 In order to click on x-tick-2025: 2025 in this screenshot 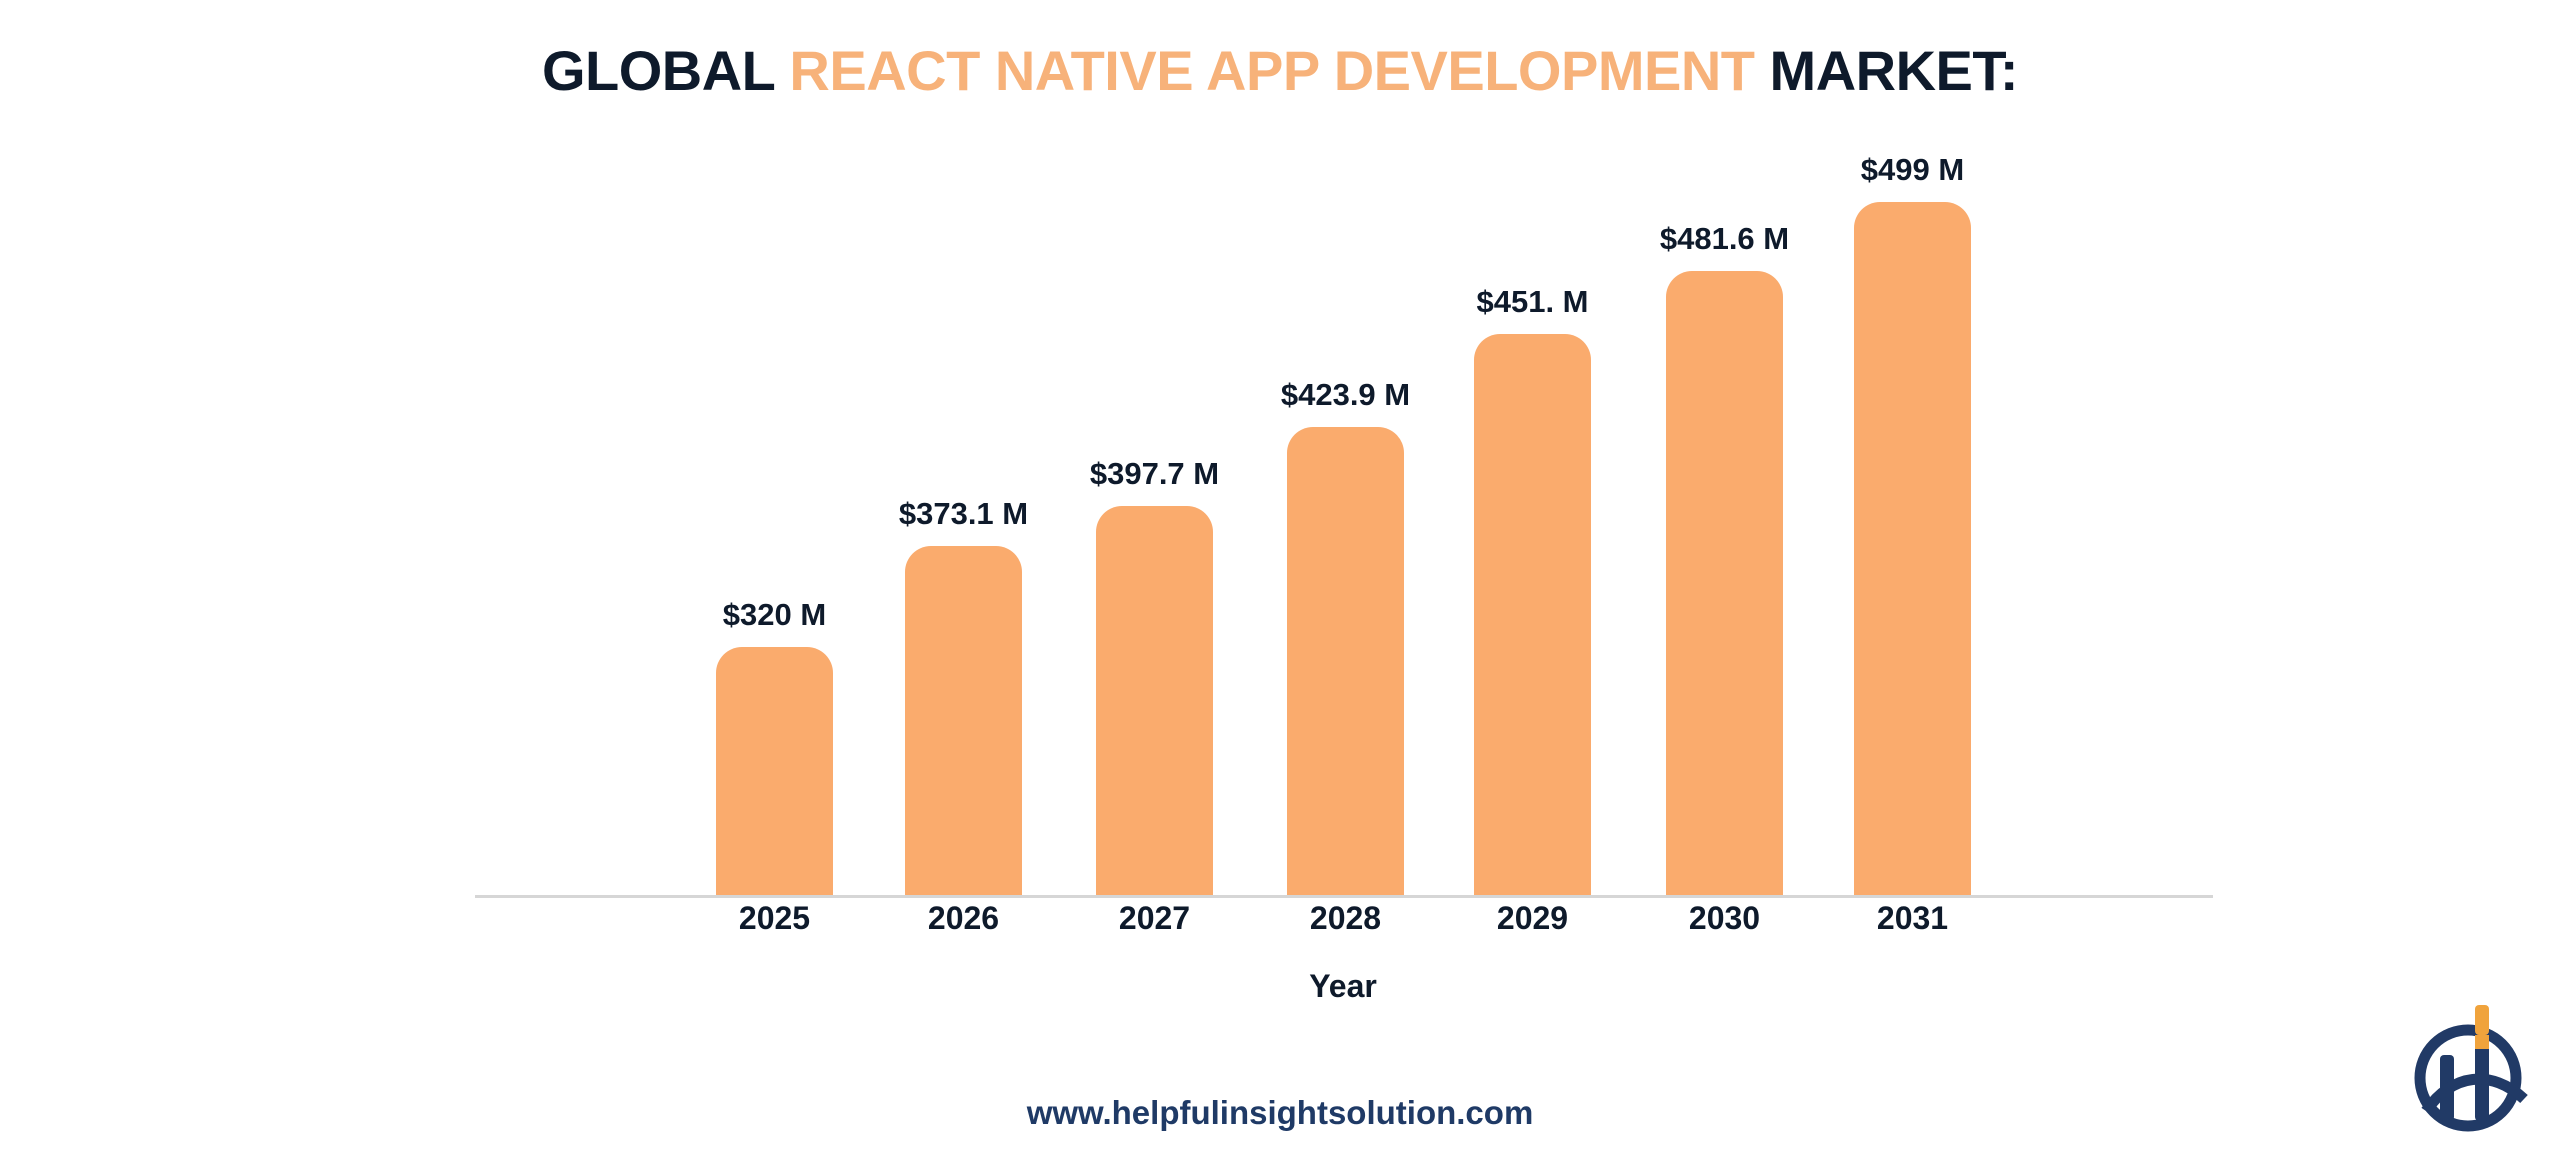, I will do `click(774, 918)`.